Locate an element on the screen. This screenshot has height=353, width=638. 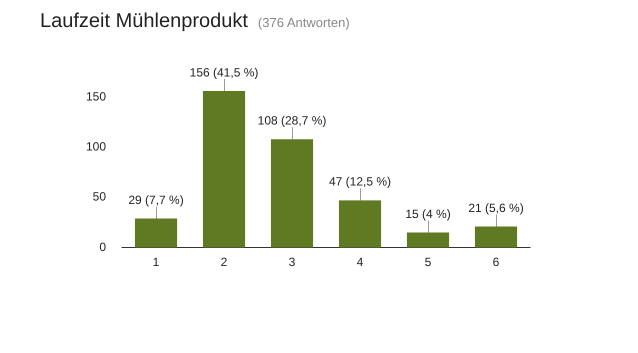
data-label: 21 (5,6 %) is located at coordinates (496, 207).